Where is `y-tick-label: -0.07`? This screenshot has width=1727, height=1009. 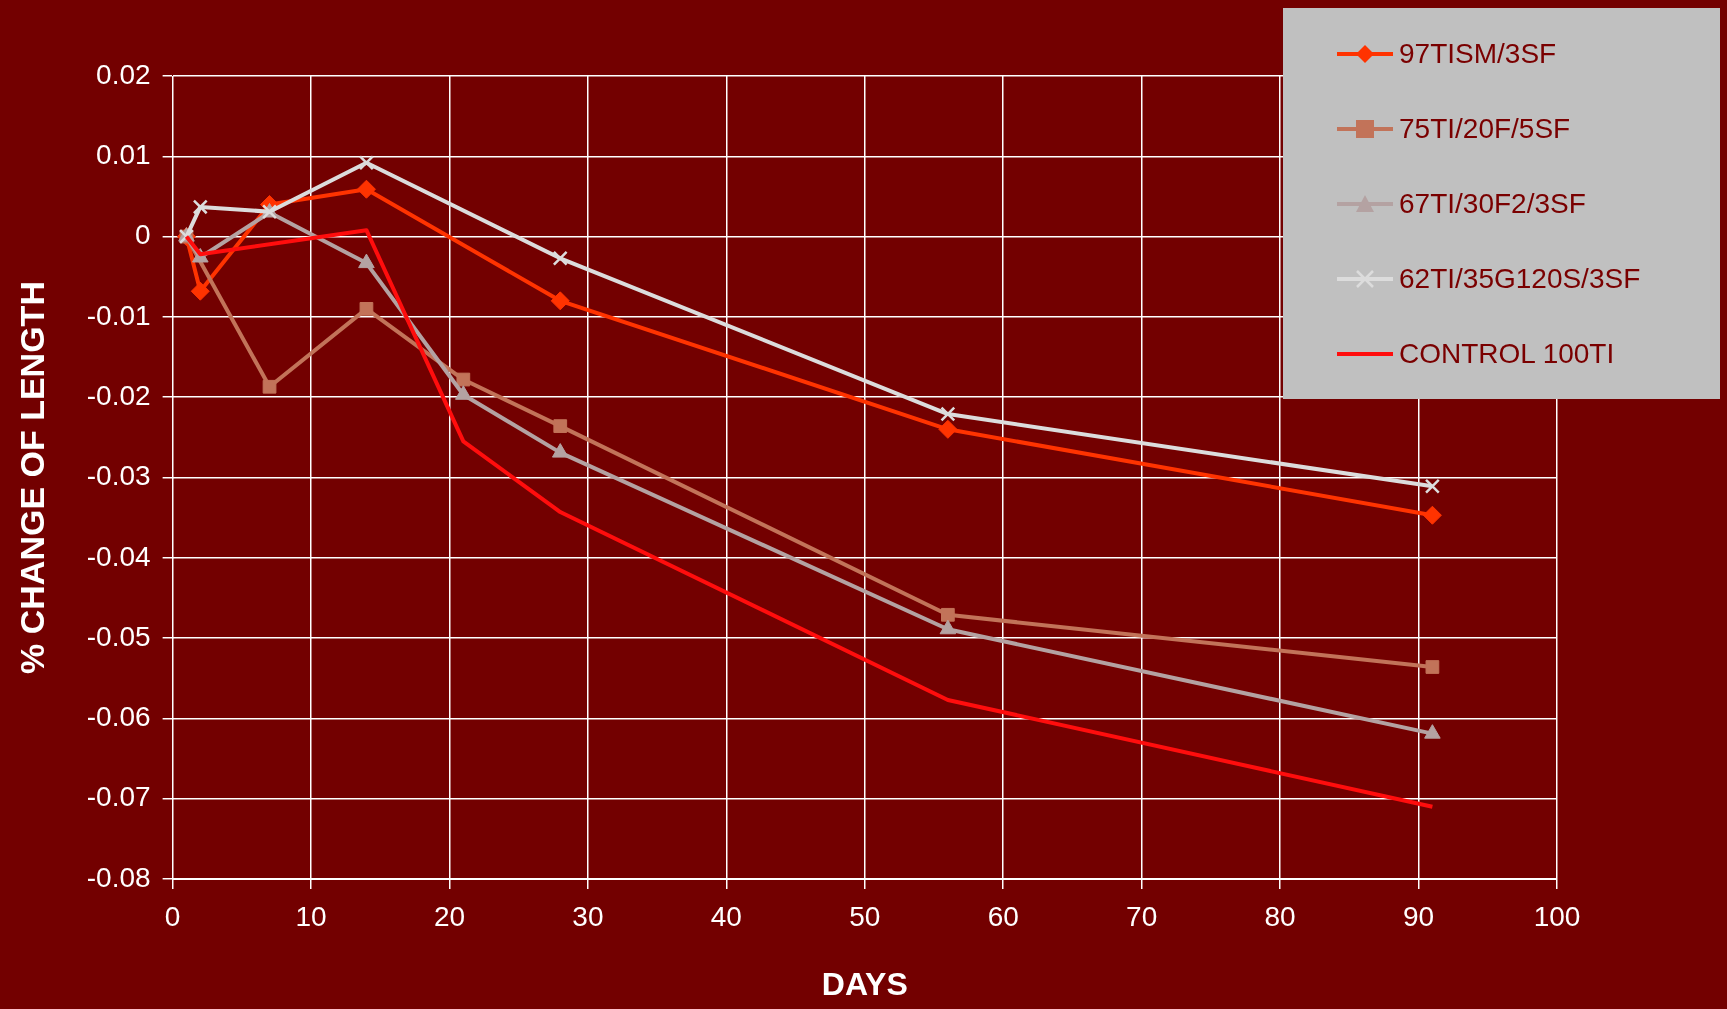 y-tick-label: -0.07 is located at coordinates (118, 797).